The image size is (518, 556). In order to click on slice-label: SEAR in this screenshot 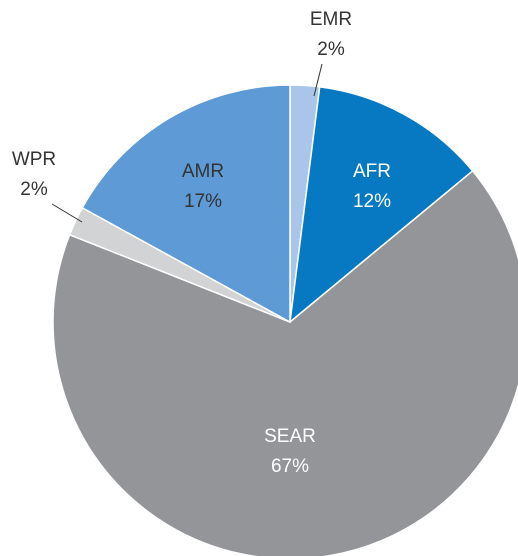, I will do `click(290, 436)`.